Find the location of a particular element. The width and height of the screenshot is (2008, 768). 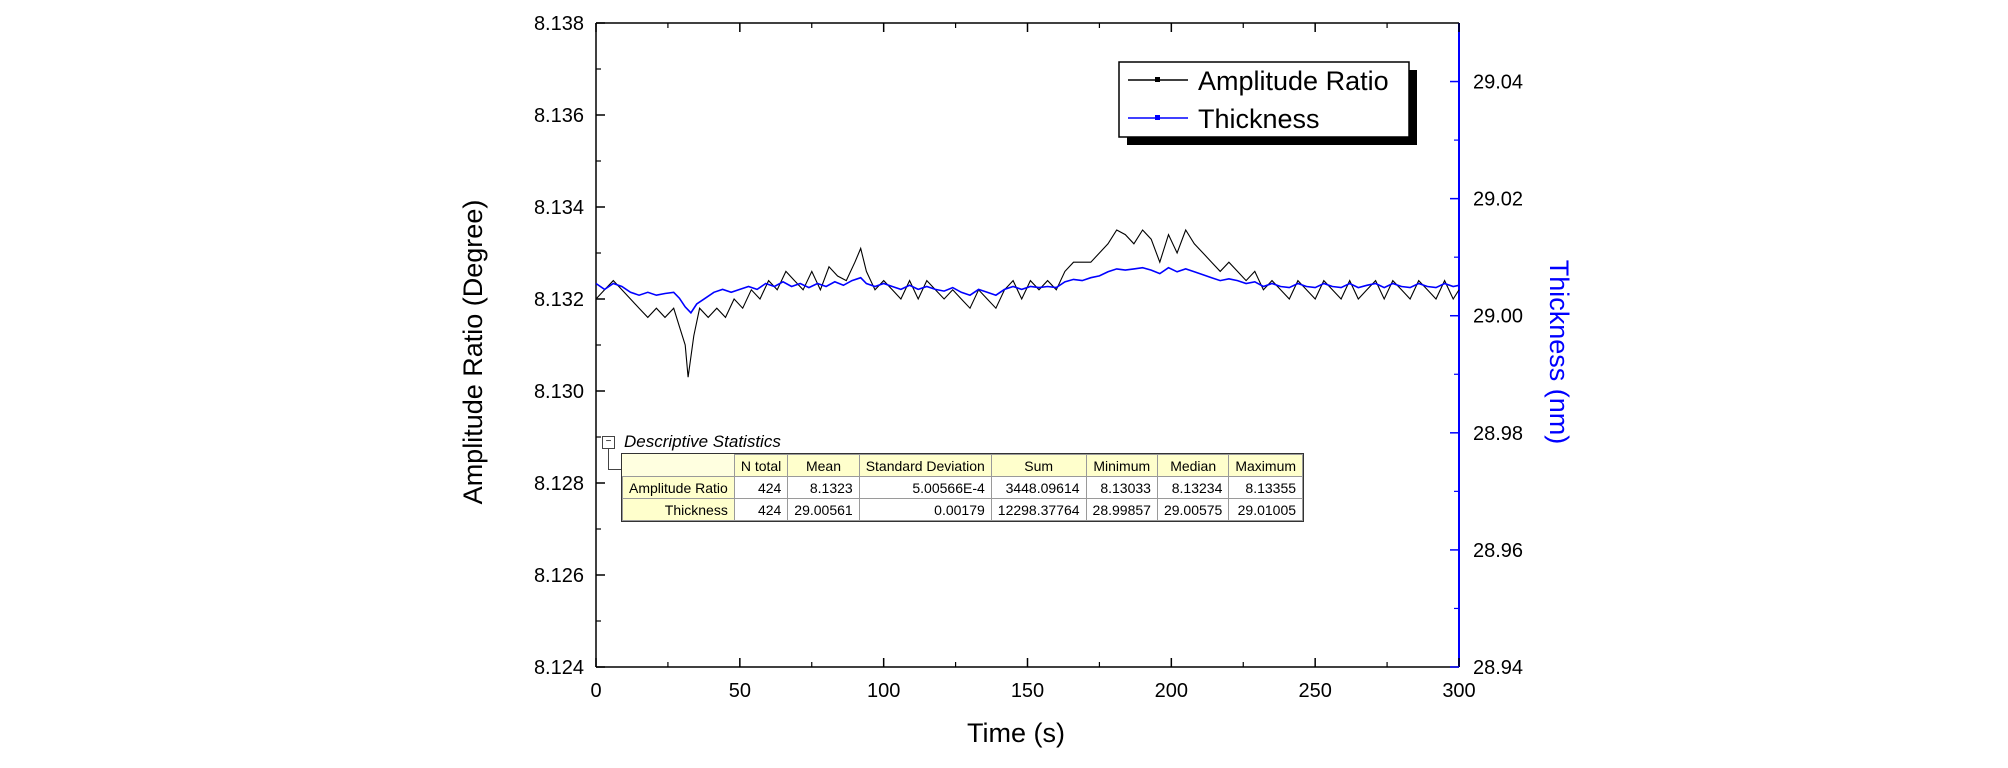

stats-cell: 8.13033 is located at coordinates (1121, 487).